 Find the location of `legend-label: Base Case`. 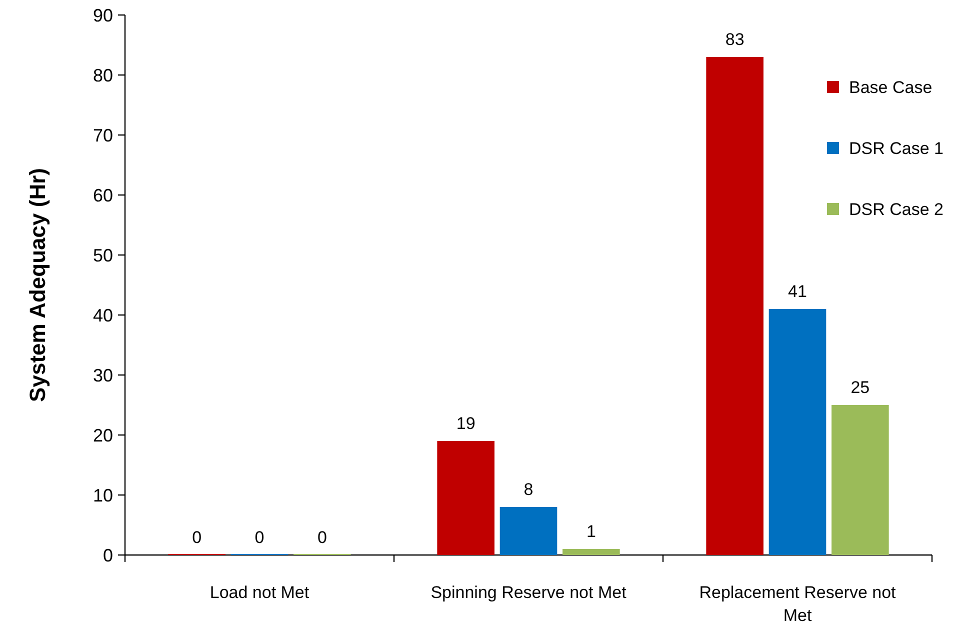

legend-label: Base Case is located at coordinates (890, 87).